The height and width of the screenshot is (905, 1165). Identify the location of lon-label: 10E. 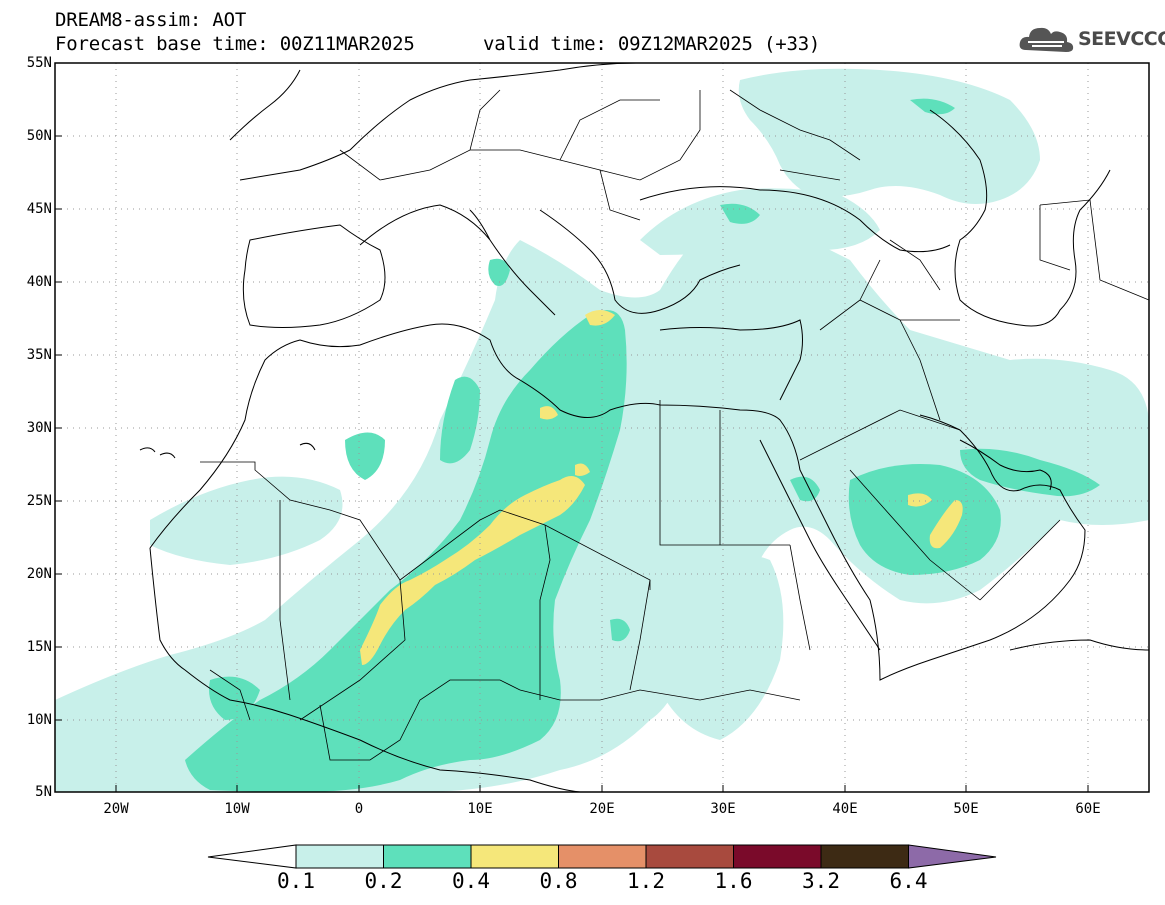
(480, 809).